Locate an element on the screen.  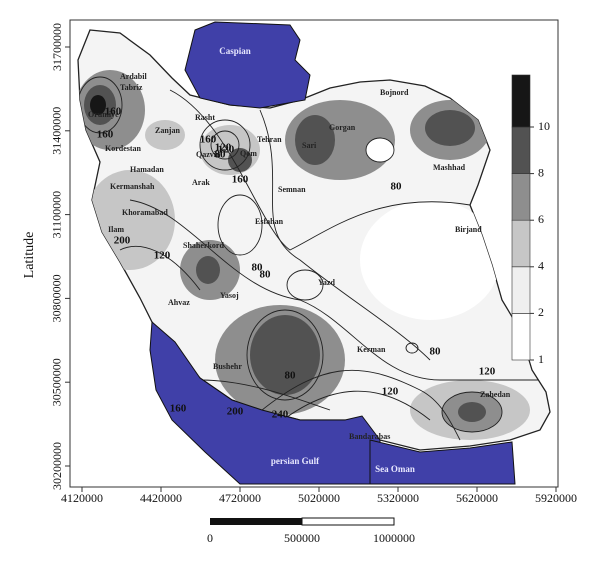
sea-label: Sea Oman is located at coordinates (395, 469).